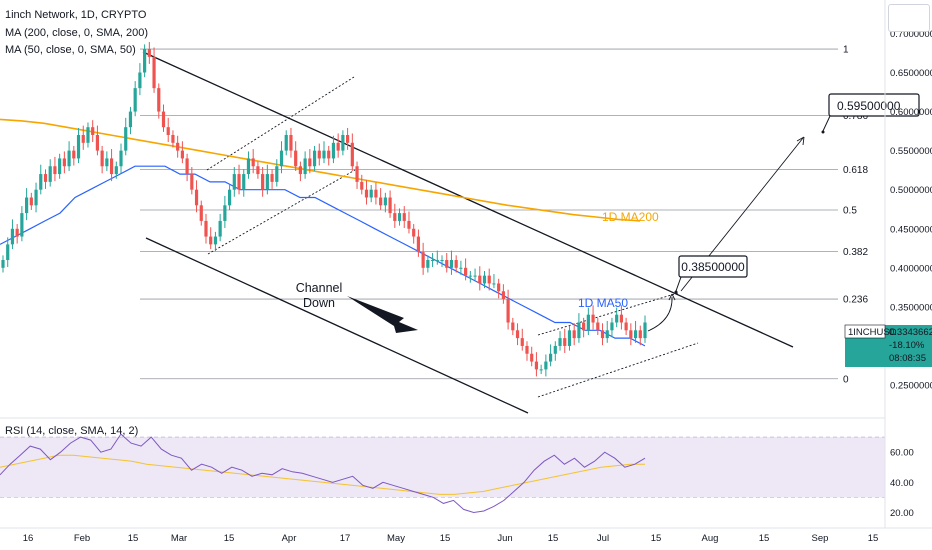 The height and width of the screenshot is (550, 932). What do you see at coordinates (902, 513) in the screenshot?
I see `rsi-tick-label: 20.00` at bounding box center [902, 513].